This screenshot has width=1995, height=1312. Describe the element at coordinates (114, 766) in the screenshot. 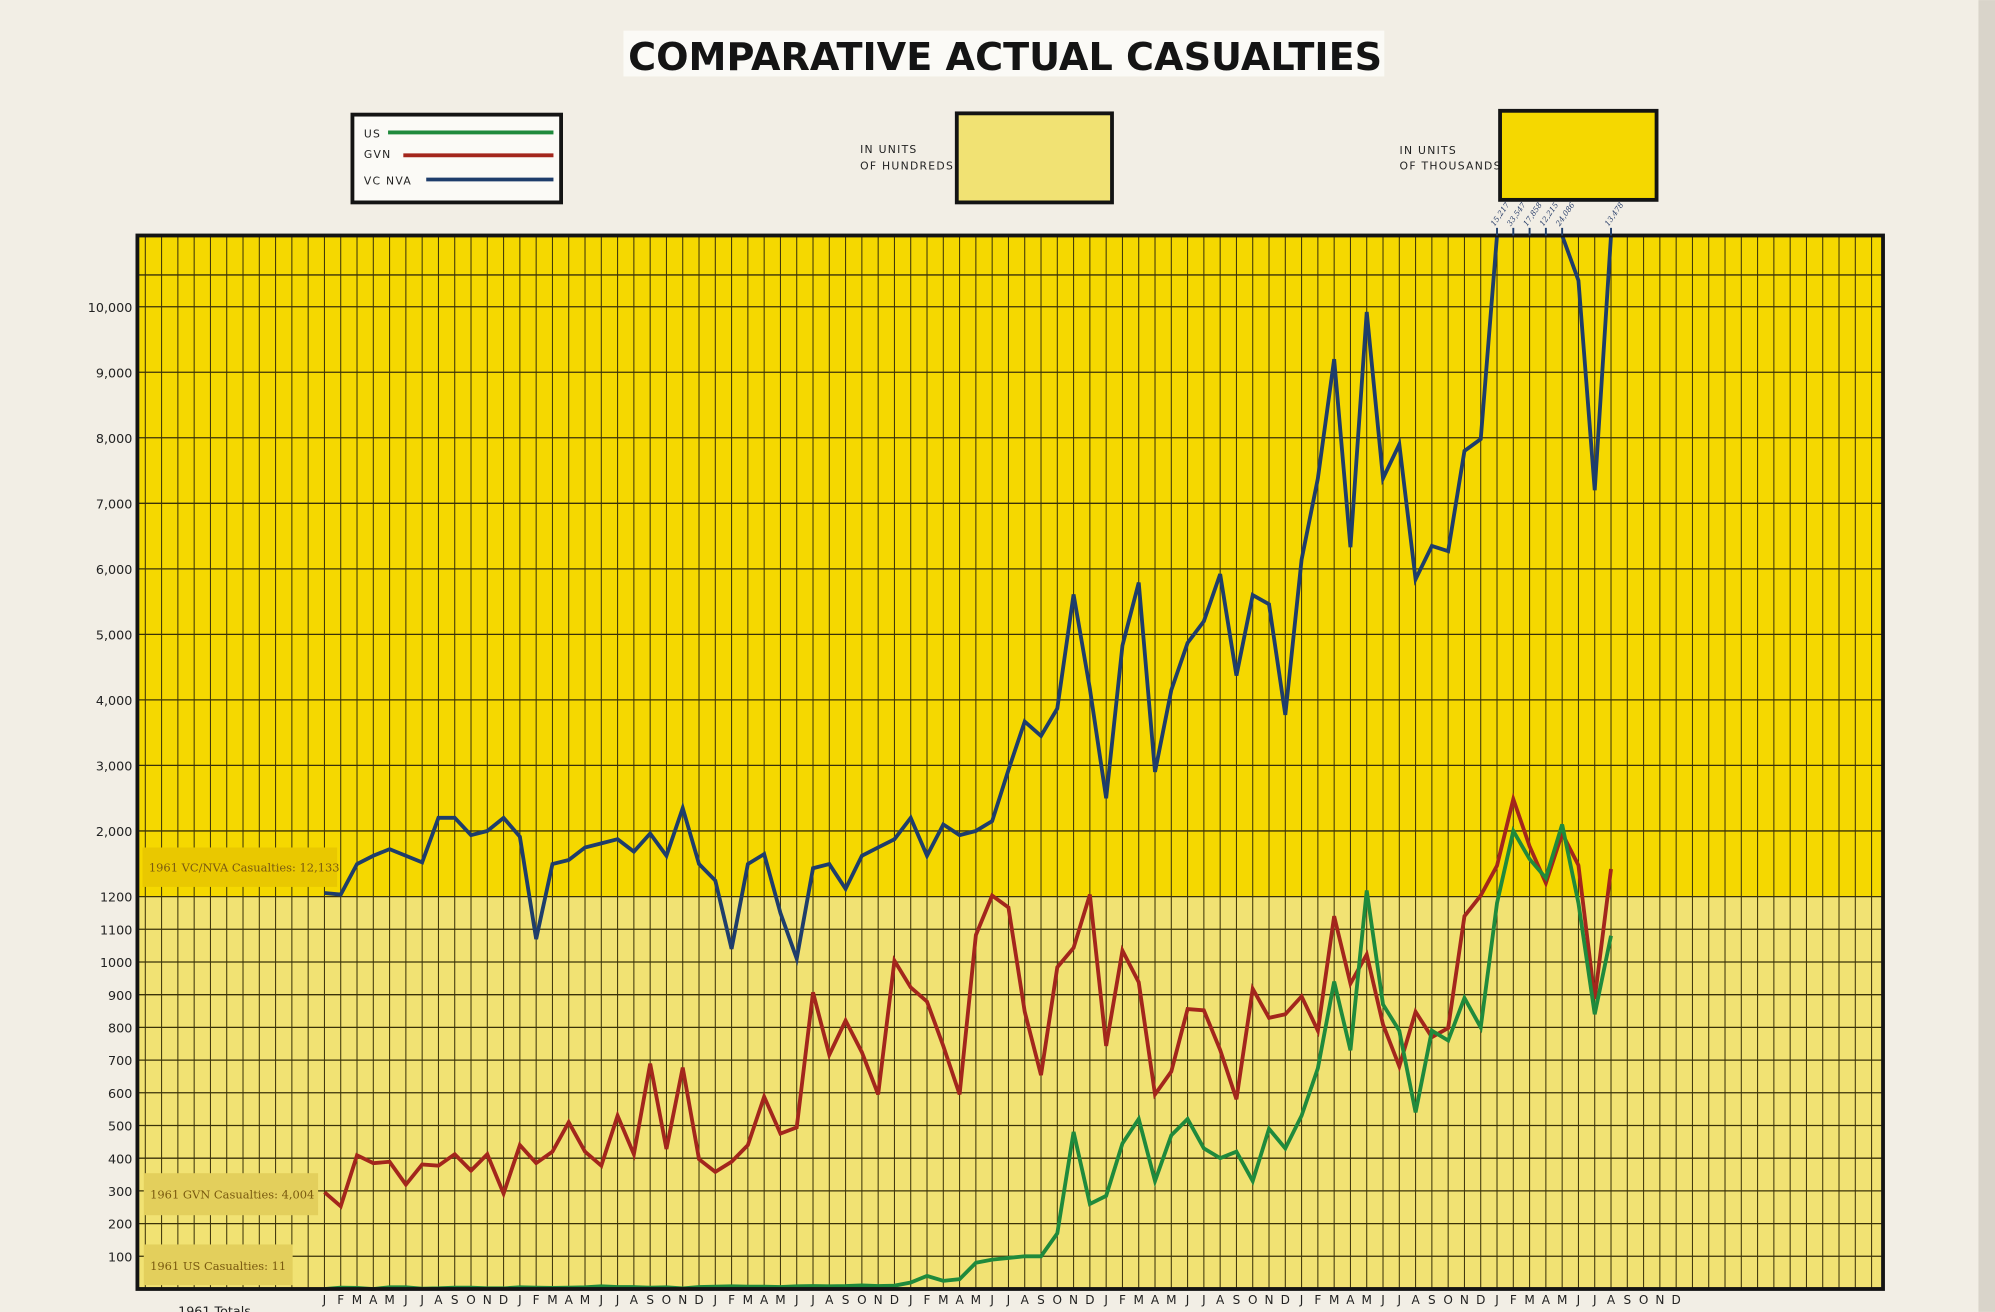

I see `y-tick-label-thousands: 3,000` at that location.